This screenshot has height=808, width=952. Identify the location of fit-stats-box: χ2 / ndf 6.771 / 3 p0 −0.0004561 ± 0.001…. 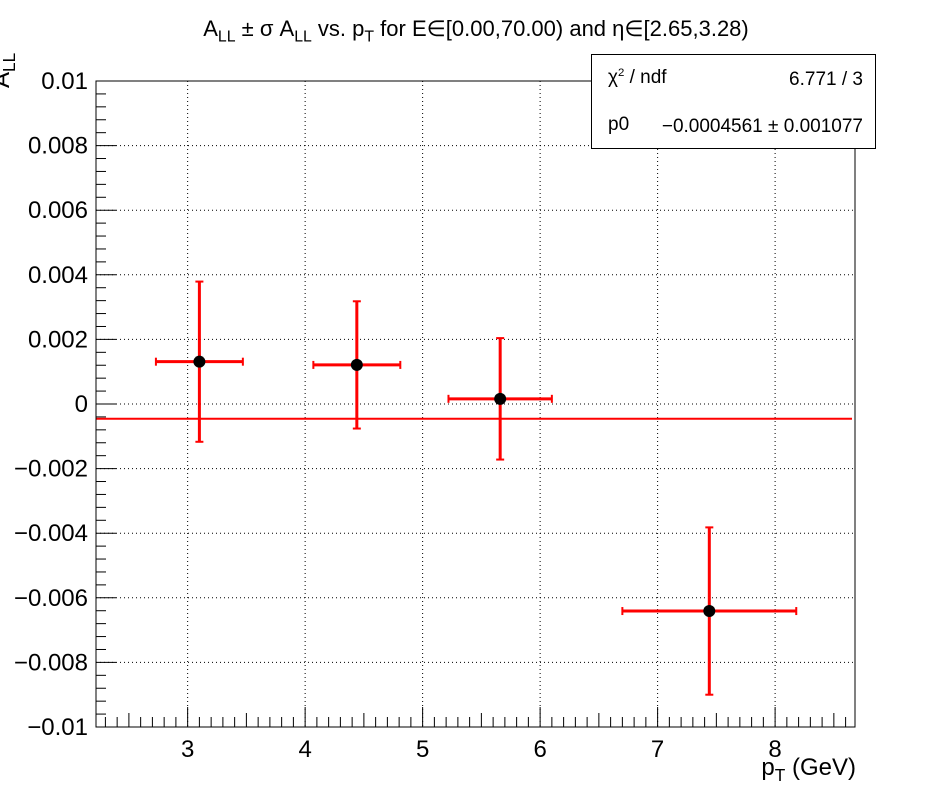
(733, 101).